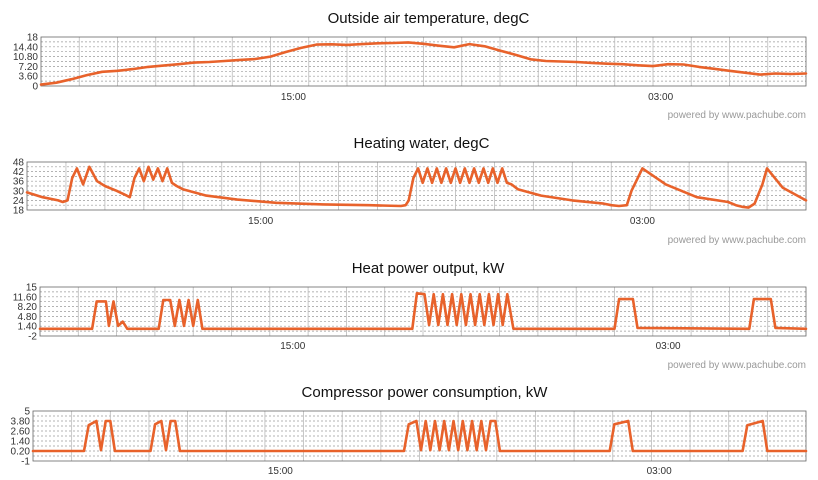  What do you see at coordinates (28, 307) in the screenshot?
I see `y-tick-label: 8.20` at bounding box center [28, 307].